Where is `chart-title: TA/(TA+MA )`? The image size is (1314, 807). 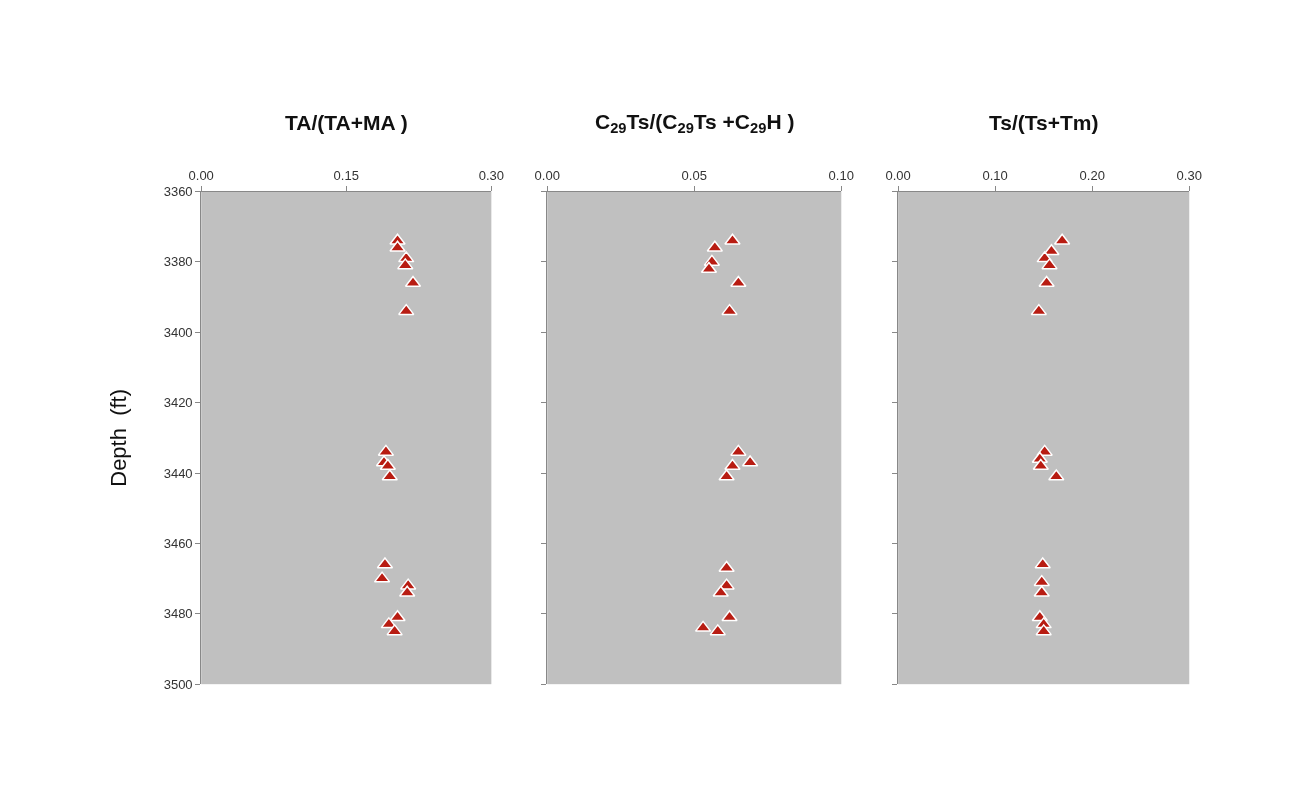 chart-title: TA/(TA+MA ) is located at coordinates (346, 122).